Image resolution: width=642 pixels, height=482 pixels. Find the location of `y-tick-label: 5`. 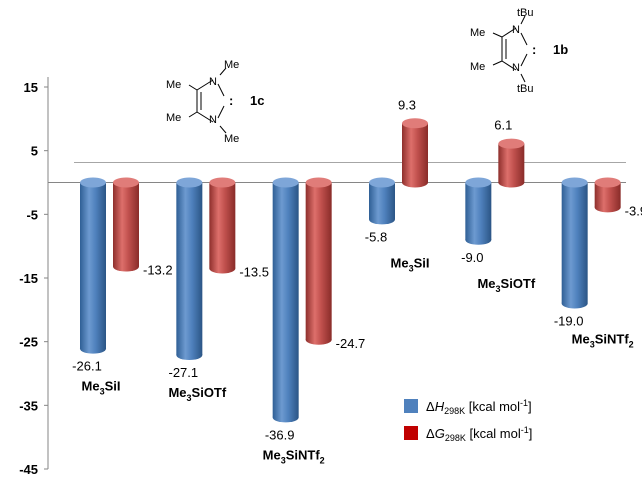

y-tick-label: 5 is located at coordinates (34, 151).